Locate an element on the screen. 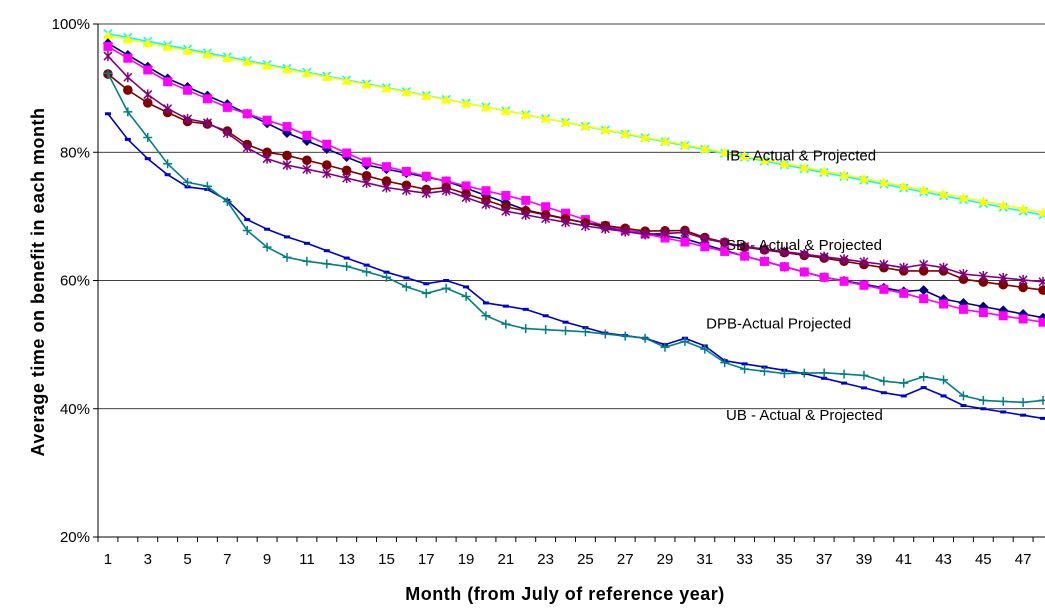 The height and width of the screenshot is (608, 1045). x-tick-label-21: 43 is located at coordinates (943, 559).